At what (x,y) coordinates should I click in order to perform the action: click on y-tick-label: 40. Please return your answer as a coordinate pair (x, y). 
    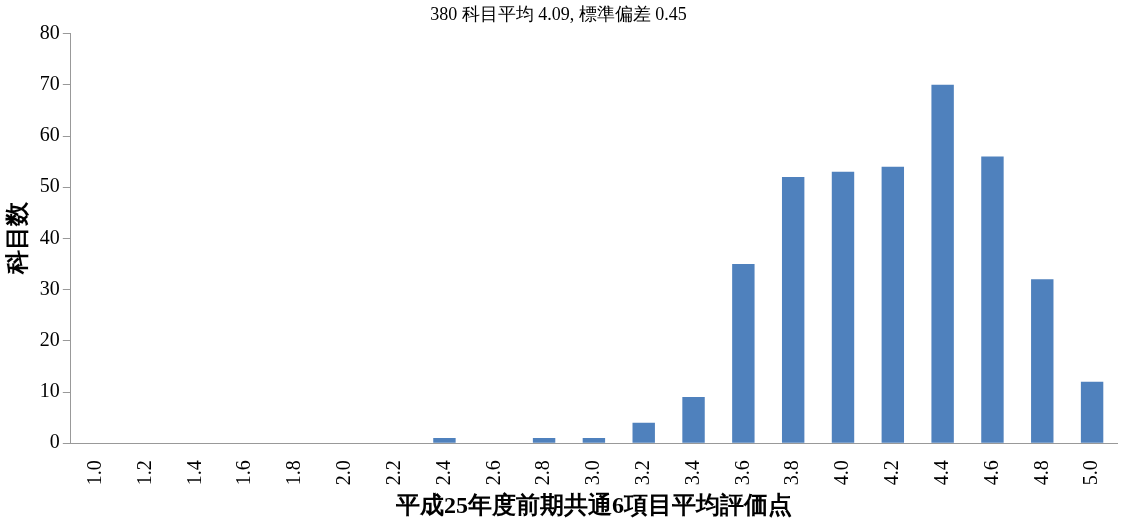
    Looking at the image, I should click on (49, 236).